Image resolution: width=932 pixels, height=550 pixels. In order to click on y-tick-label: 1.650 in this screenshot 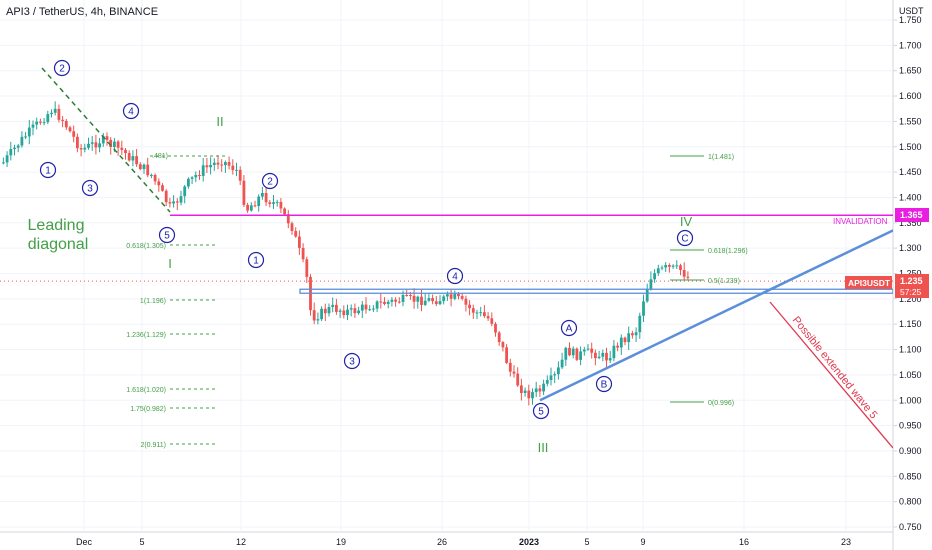, I will do `click(910, 71)`.